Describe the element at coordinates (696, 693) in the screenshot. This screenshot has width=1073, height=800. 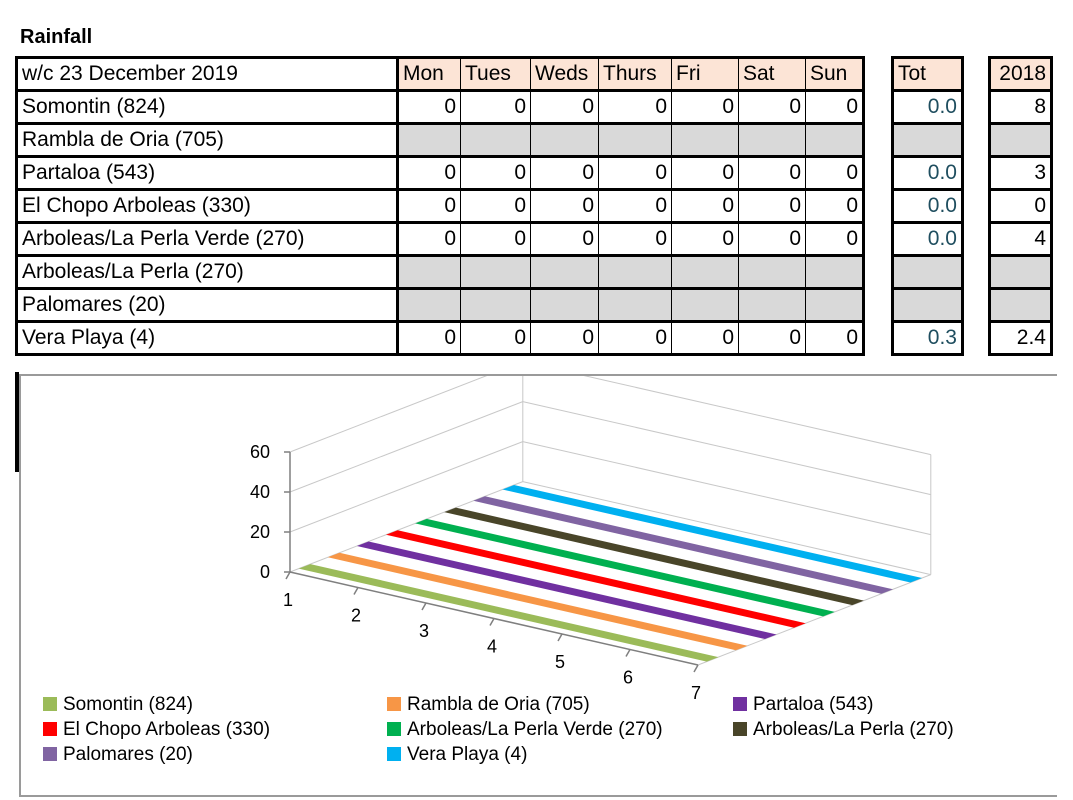
I see `x-tick-label: 7` at that location.